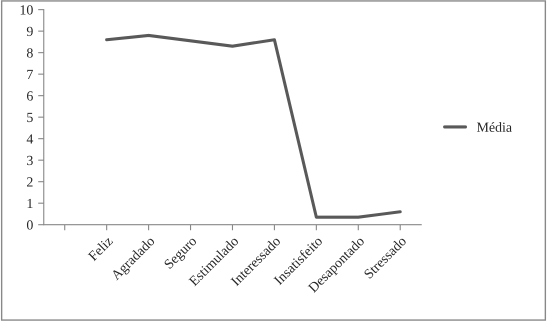 This screenshot has width=547, height=321. I want to click on y-tick-label: 4, so click(30, 139).